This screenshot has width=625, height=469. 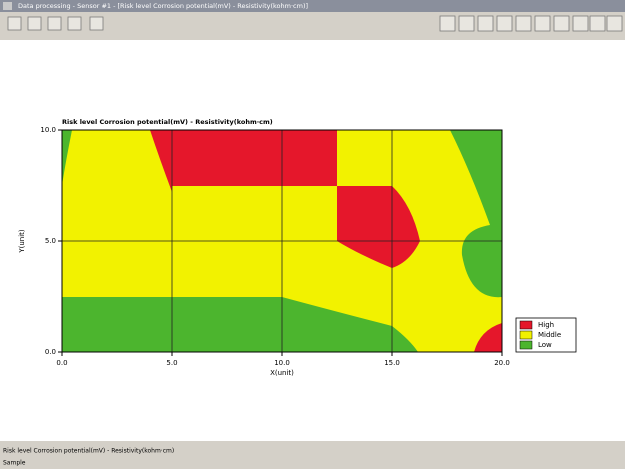 What do you see at coordinates (50, 352) in the screenshot?
I see `y-tick-label: 0.0` at bounding box center [50, 352].